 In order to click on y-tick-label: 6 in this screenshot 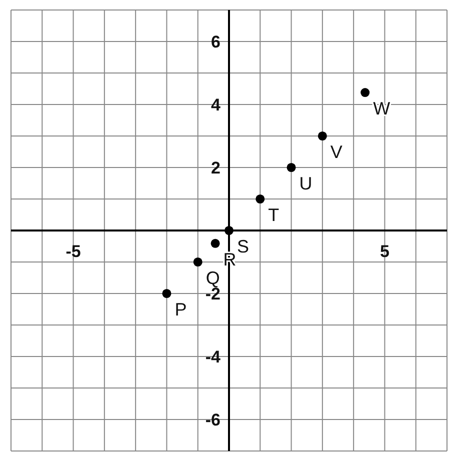, I will do `click(215, 42)`.